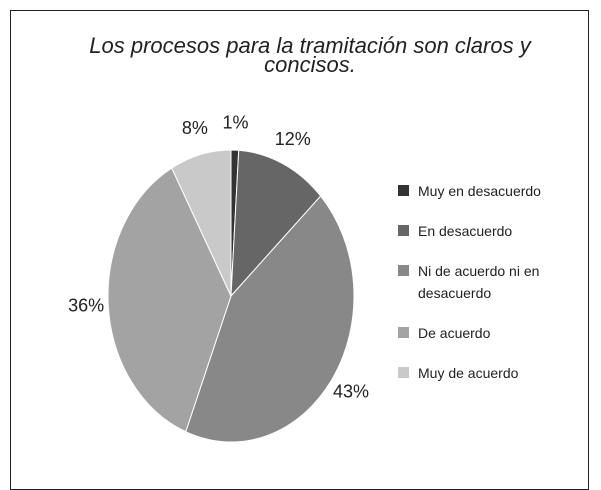 The image size is (601, 490). What do you see at coordinates (293, 139) in the screenshot?
I see `data-label: 12%` at bounding box center [293, 139].